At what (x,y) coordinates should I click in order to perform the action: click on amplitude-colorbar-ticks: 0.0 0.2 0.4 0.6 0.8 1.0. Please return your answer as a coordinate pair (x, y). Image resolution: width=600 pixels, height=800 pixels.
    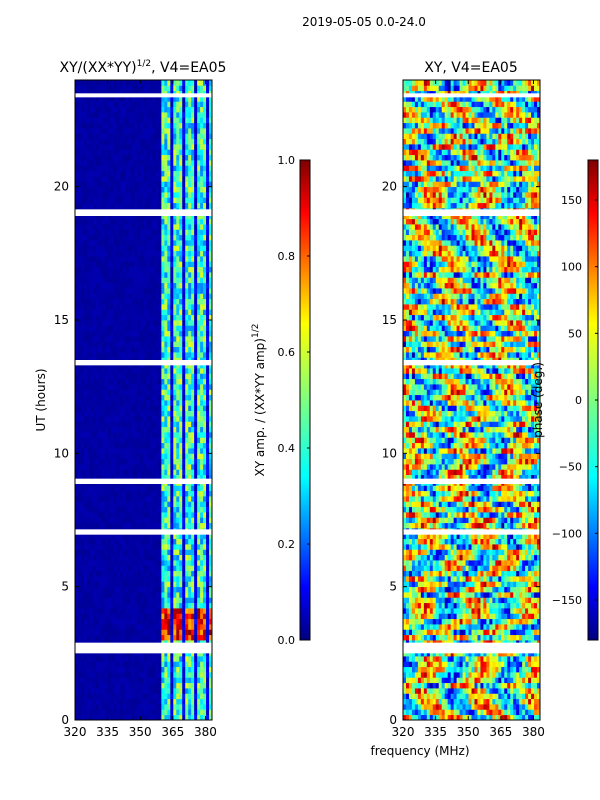
    Looking at the image, I should click on (294, 400).